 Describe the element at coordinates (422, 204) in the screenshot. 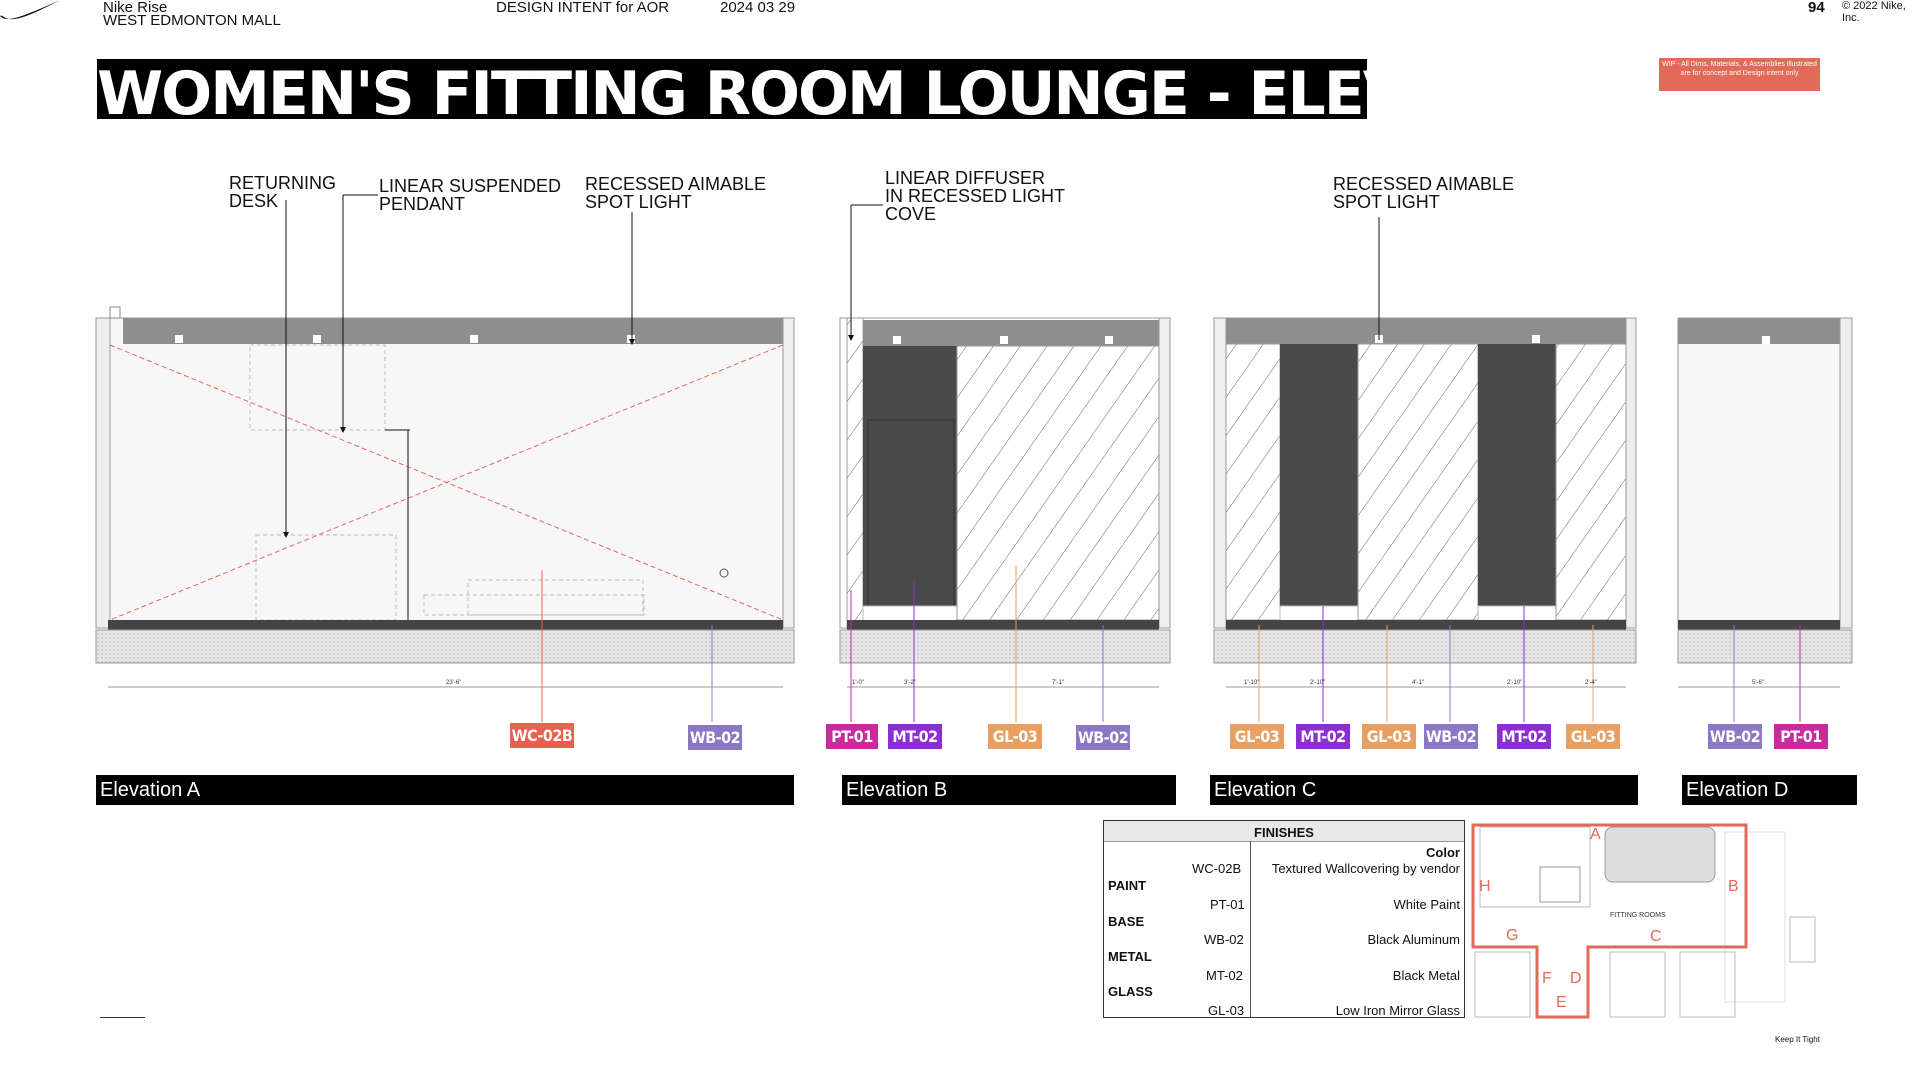

I see `callout-line: PENDANT` at that location.